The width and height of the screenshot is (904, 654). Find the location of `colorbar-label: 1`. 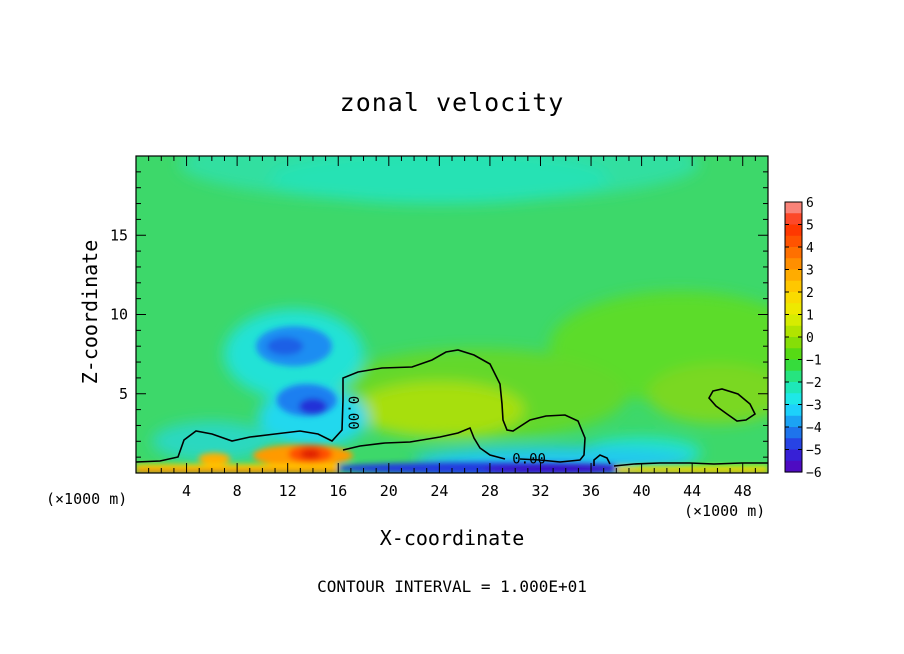

colorbar-label: 1 is located at coordinates (810, 316).